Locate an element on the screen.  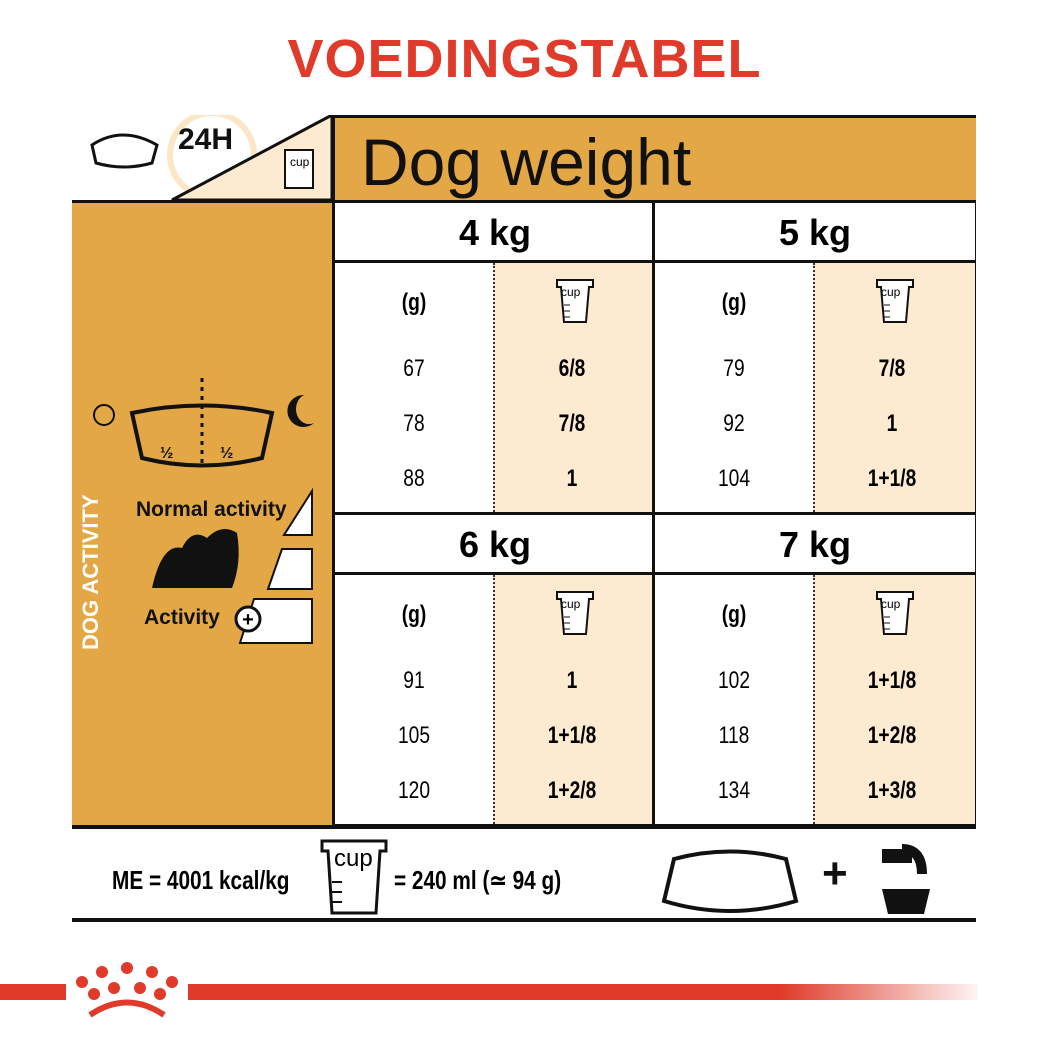
grams-value: 105 is located at coordinates (414, 735).